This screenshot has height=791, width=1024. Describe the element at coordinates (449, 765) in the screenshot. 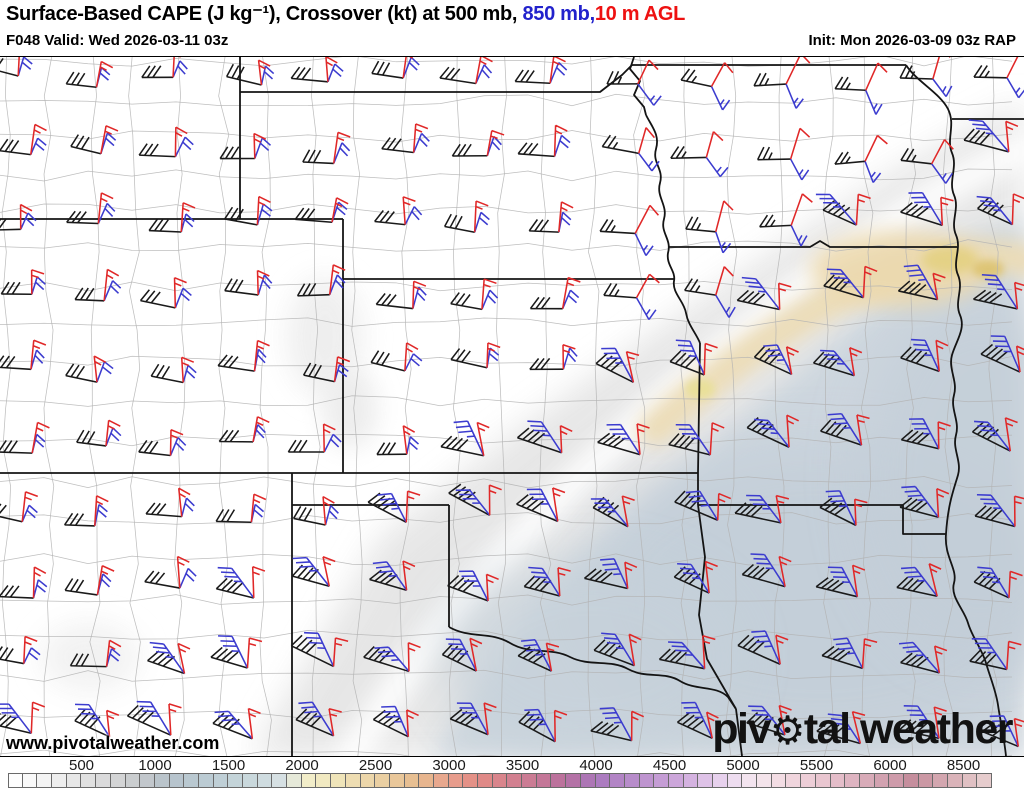

I see `colorbar-tick-label: 3000` at that location.